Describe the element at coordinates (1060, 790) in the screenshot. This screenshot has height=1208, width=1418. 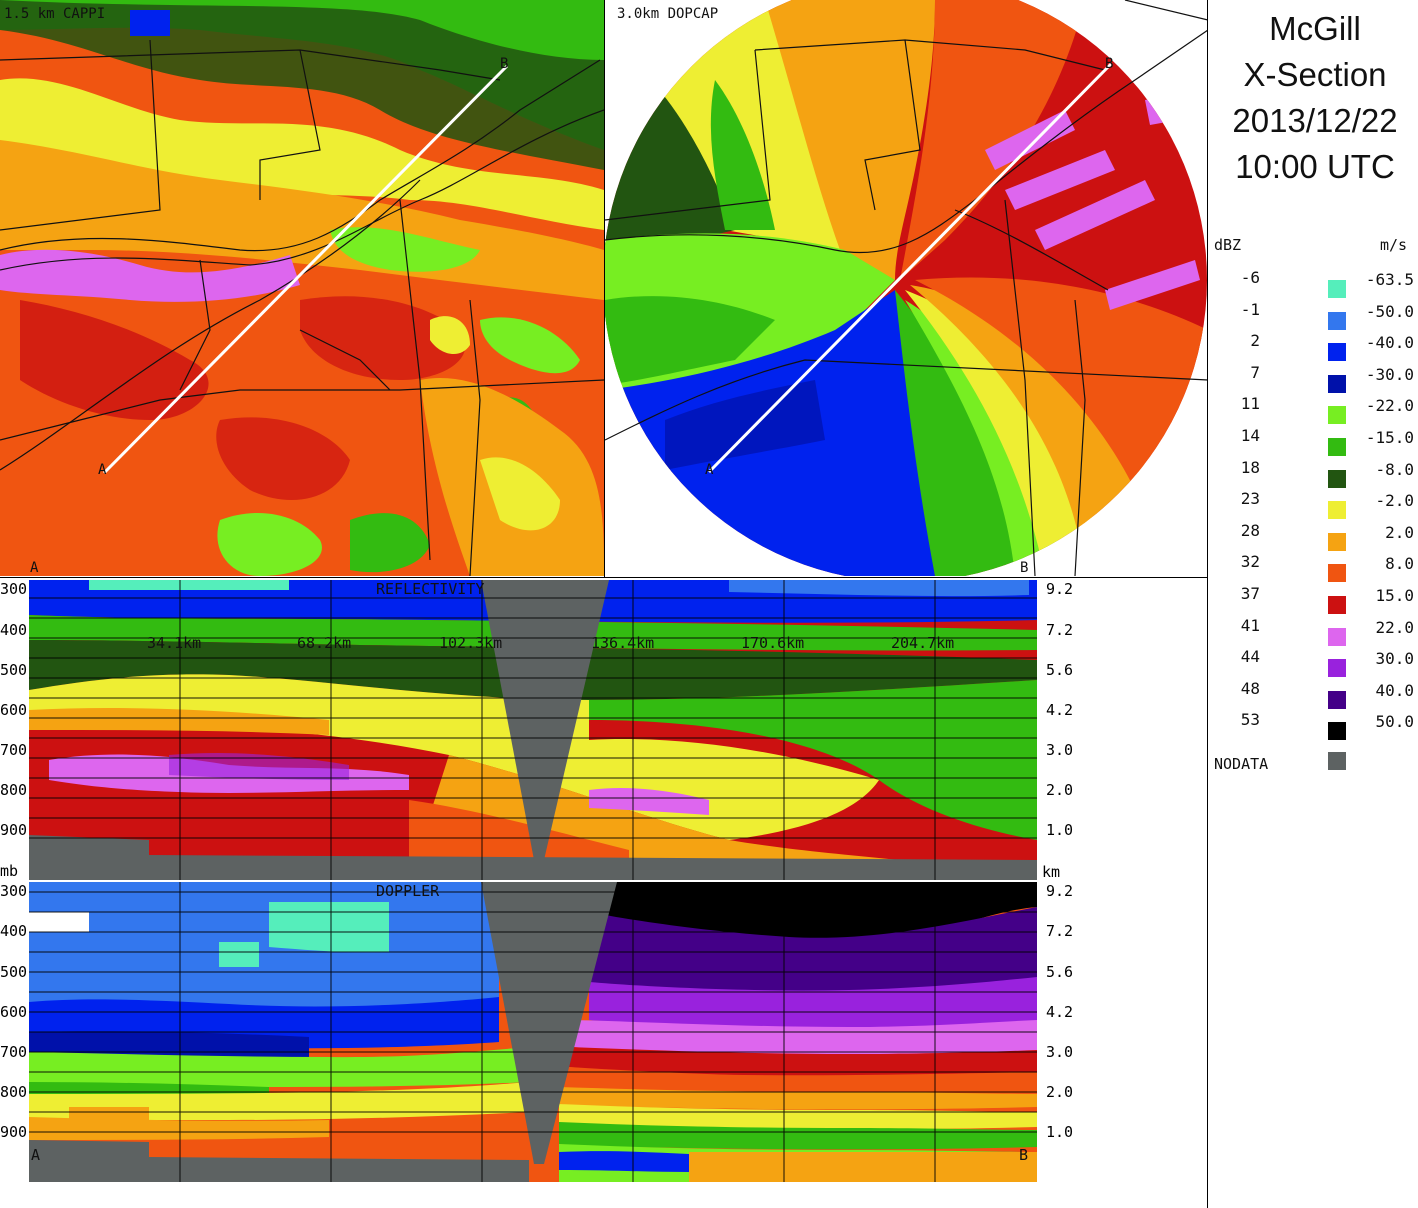
I see `height-tick-2-0-top: 2.0` at that location.